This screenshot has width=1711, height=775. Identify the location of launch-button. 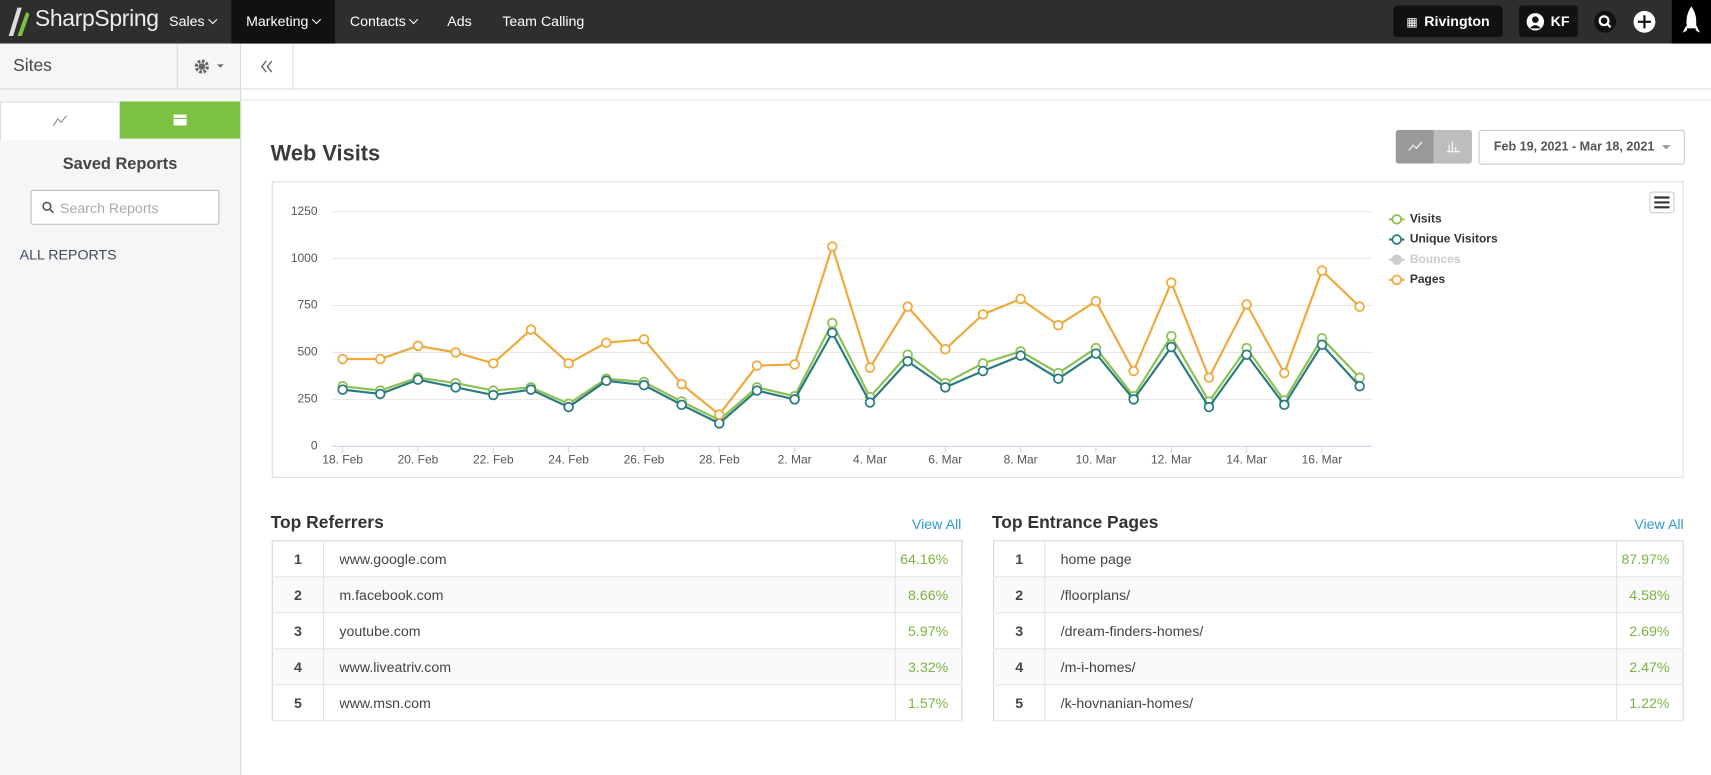
(1691, 22).